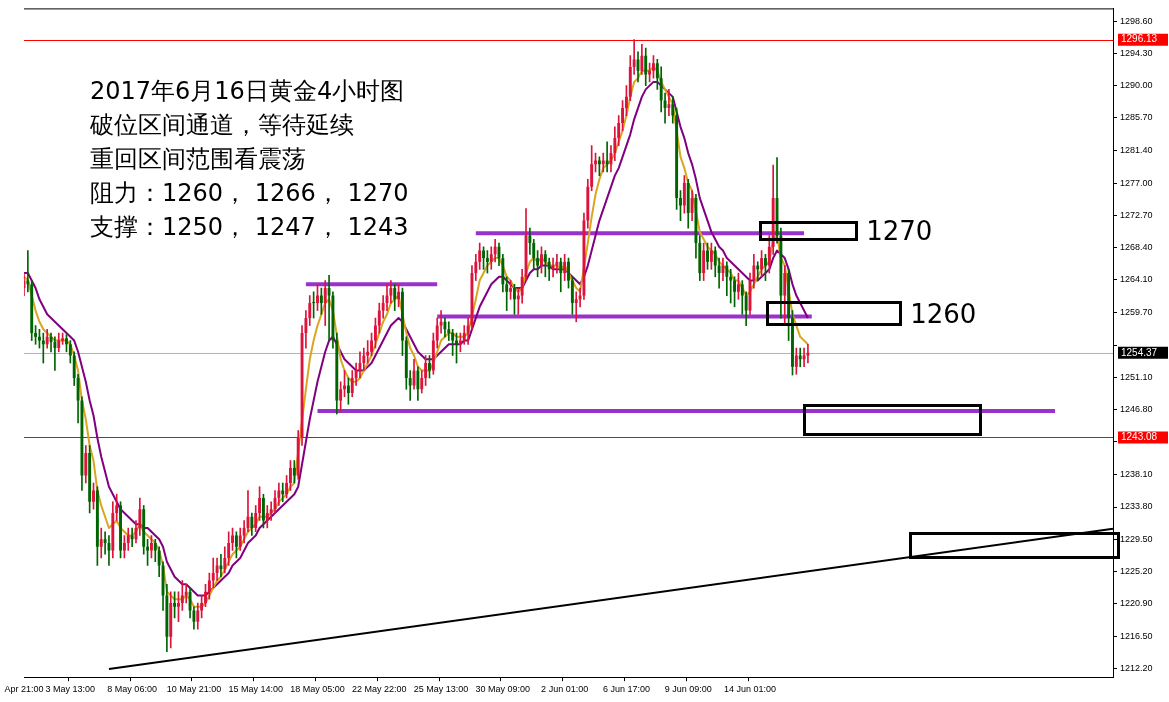  I want to click on x-tick-label: 10 May 21:00, so click(194, 689).